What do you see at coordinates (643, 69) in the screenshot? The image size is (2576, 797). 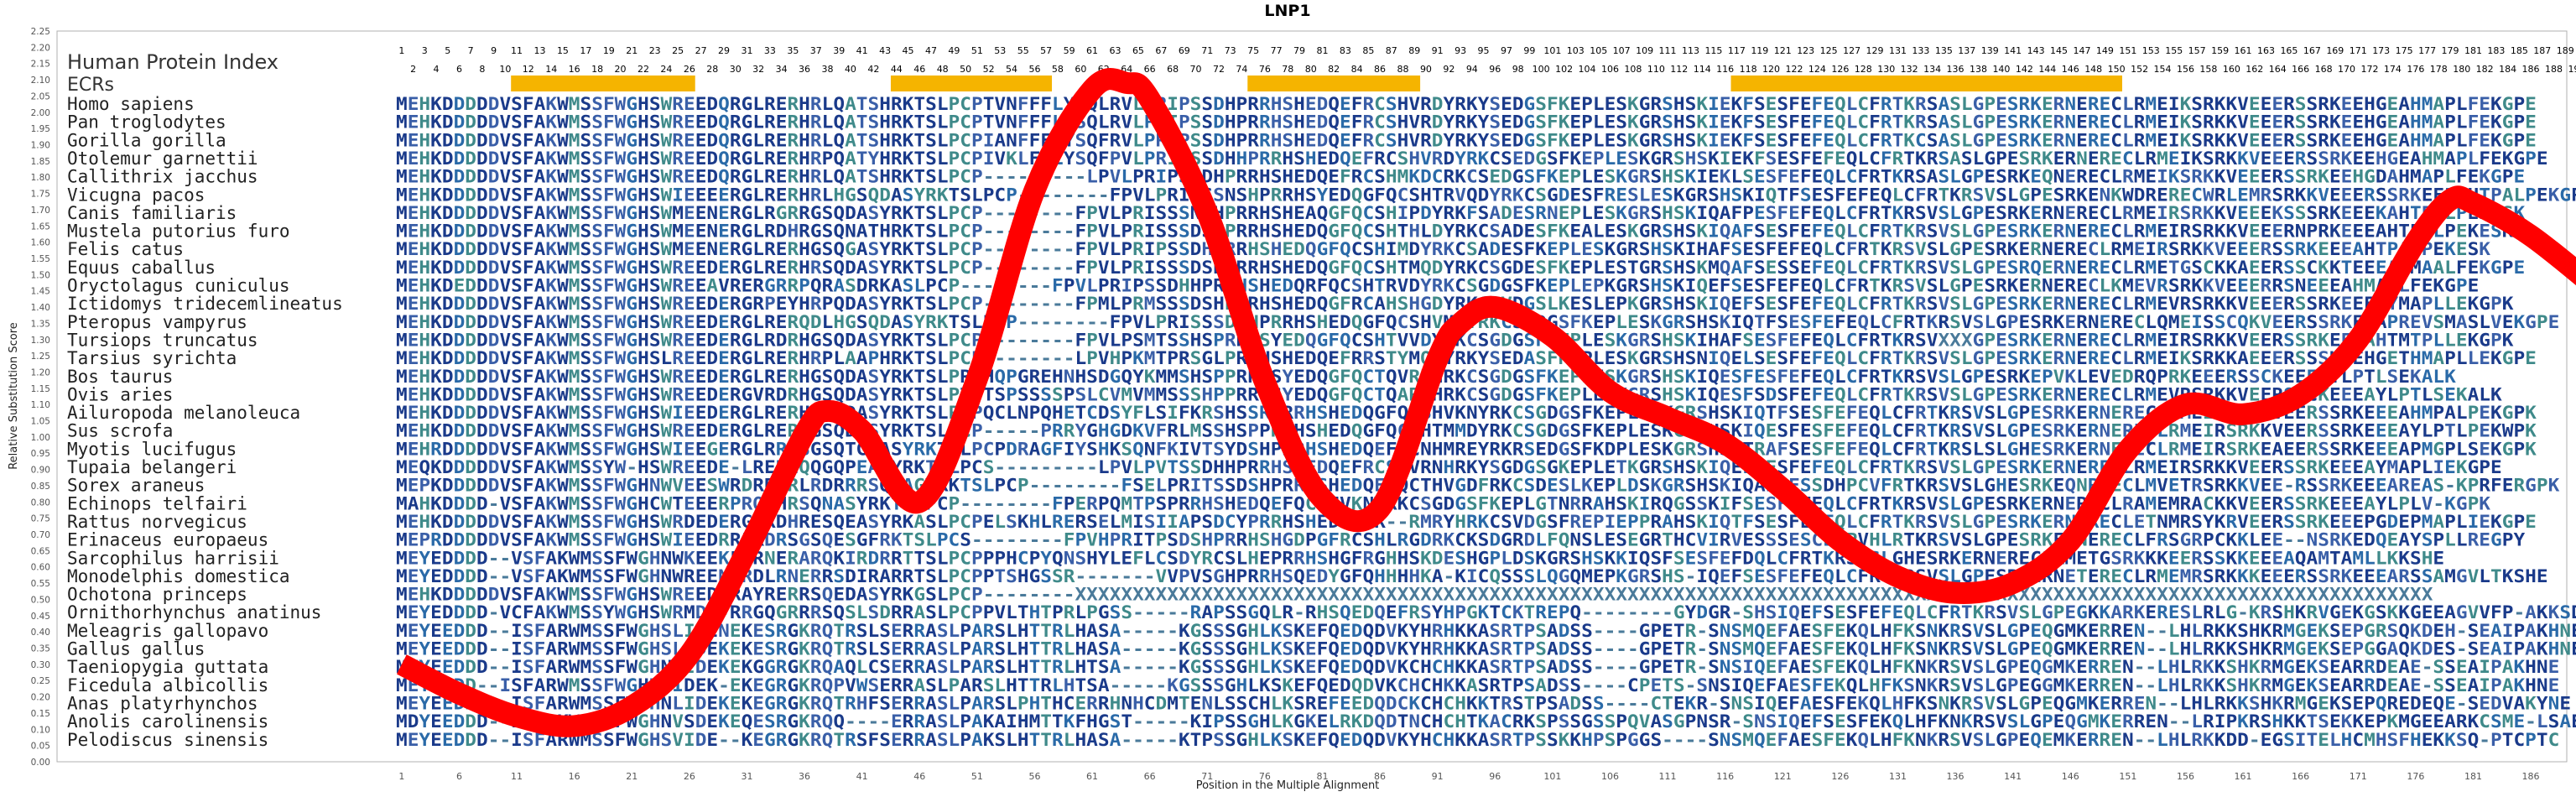 I see `human-index-number: 22` at bounding box center [643, 69].